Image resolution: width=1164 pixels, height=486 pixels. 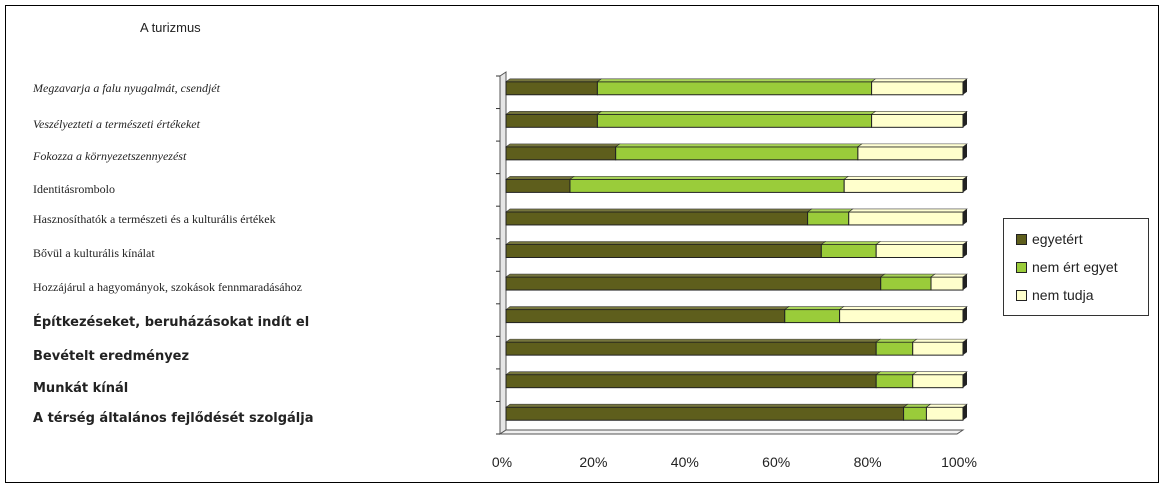 I want to click on category-label: Bővül a kulturális kínálat, so click(x=94, y=253).